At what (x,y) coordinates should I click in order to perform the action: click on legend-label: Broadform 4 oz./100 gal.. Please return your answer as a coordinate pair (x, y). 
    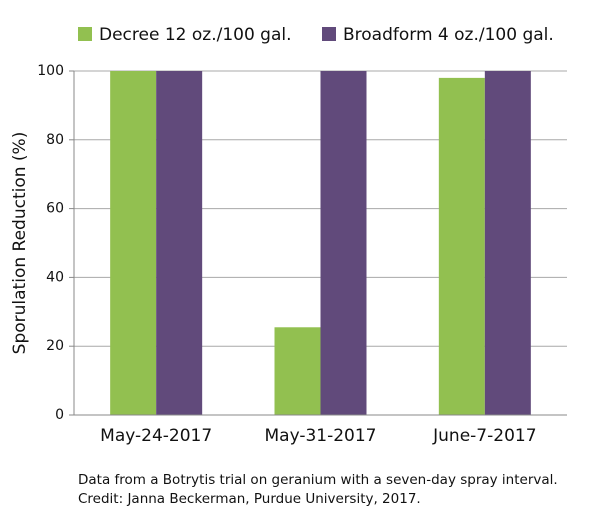
    Looking at the image, I should click on (448, 35).